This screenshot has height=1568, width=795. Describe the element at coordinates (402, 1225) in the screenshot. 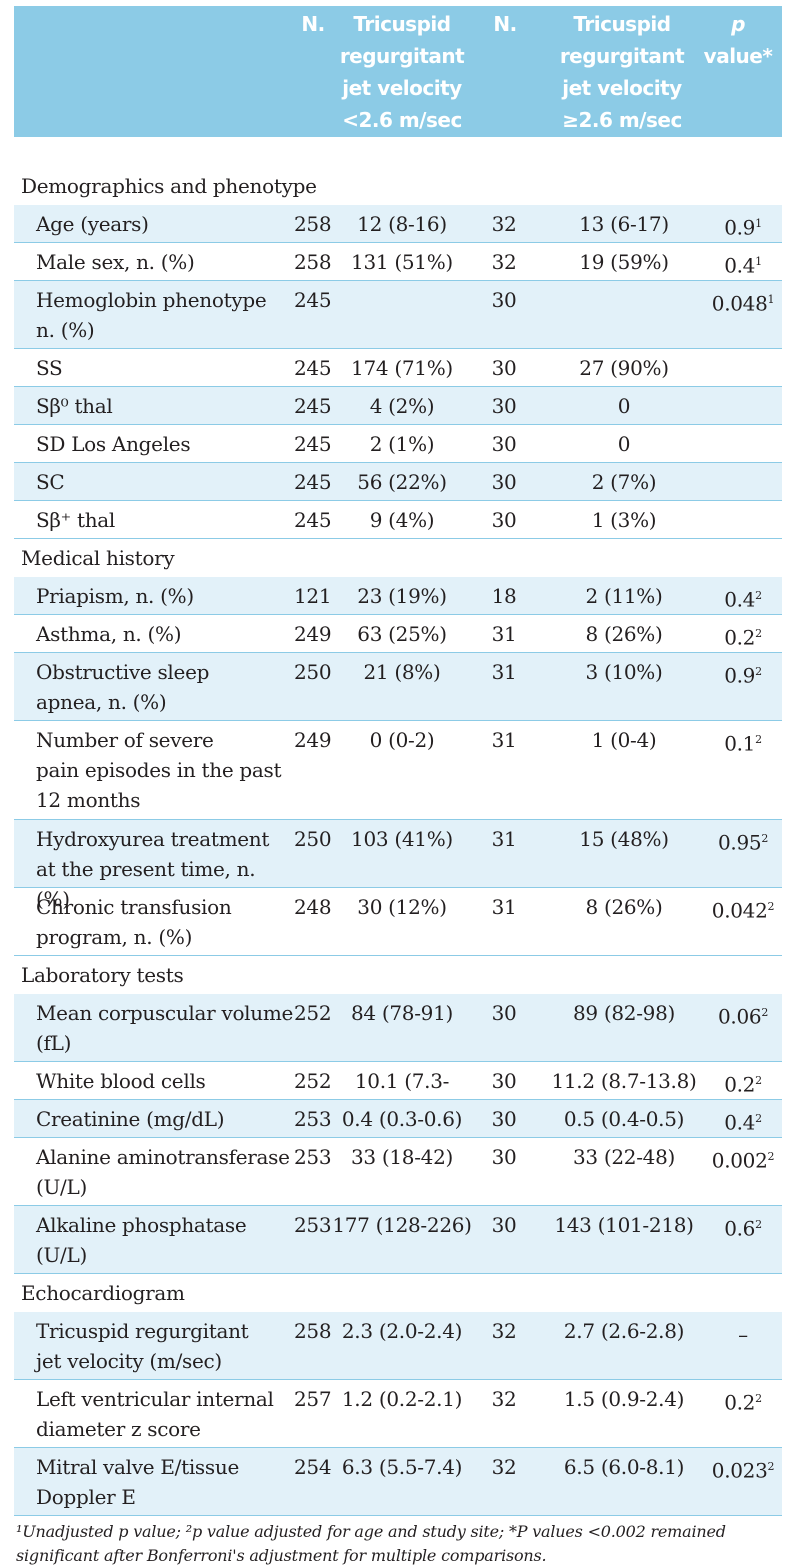

I see `velocity-low-cell: 177 (128-226)` at that location.